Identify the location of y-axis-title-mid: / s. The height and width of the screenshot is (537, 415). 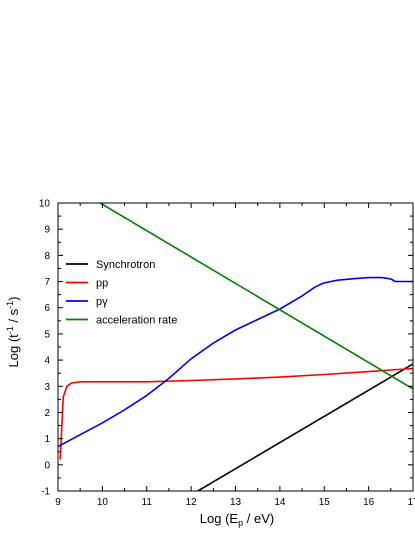
(13, 317).